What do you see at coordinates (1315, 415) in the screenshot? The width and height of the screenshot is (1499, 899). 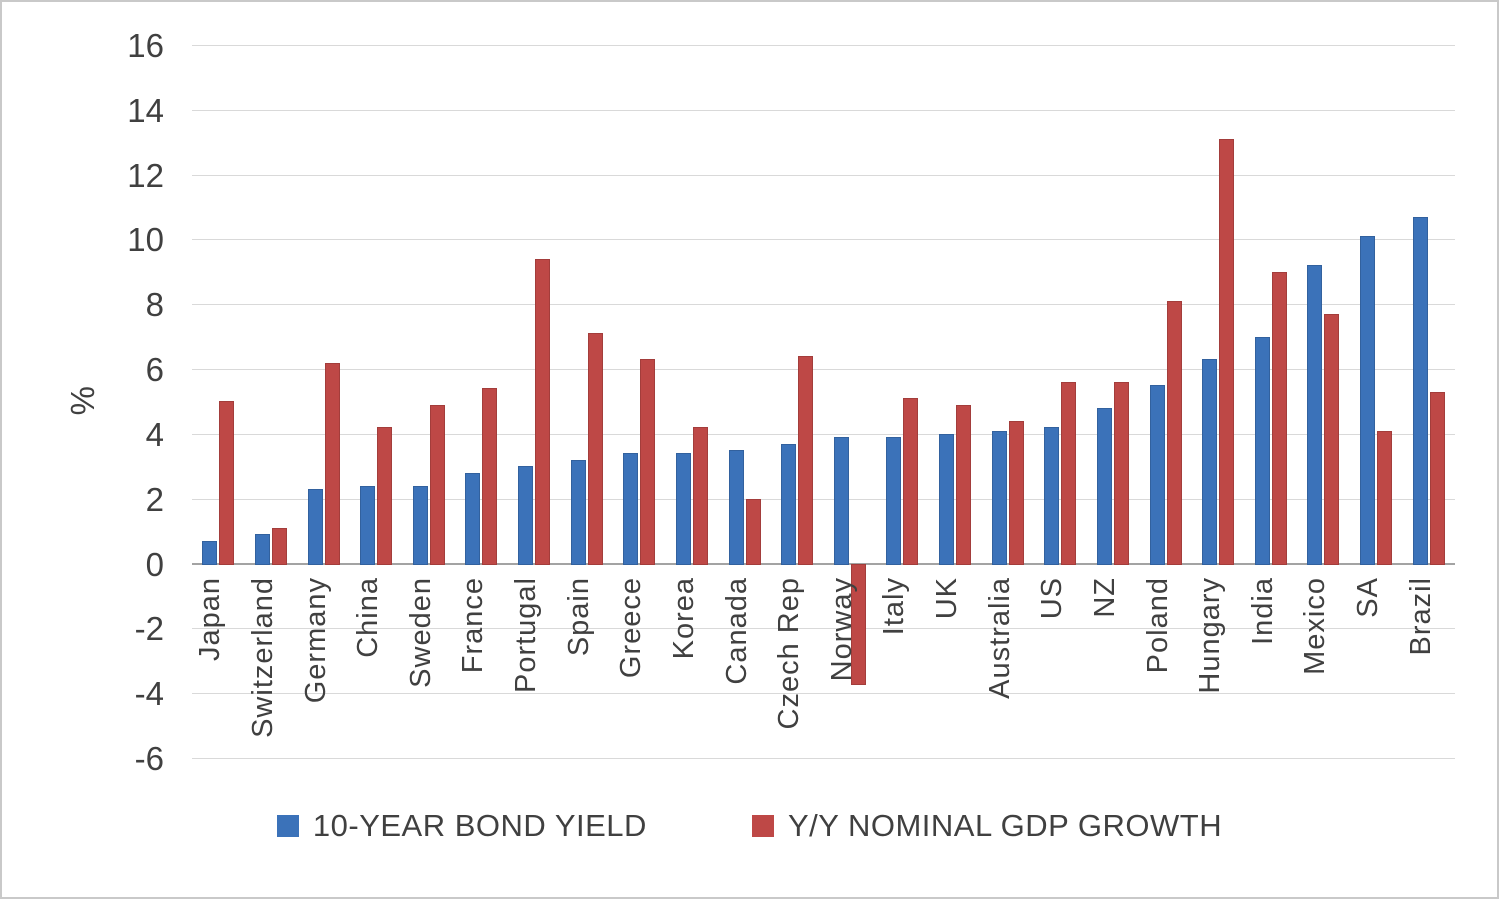 I see `bar-10-year-bond-yield-mexico` at bounding box center [1315, 415].